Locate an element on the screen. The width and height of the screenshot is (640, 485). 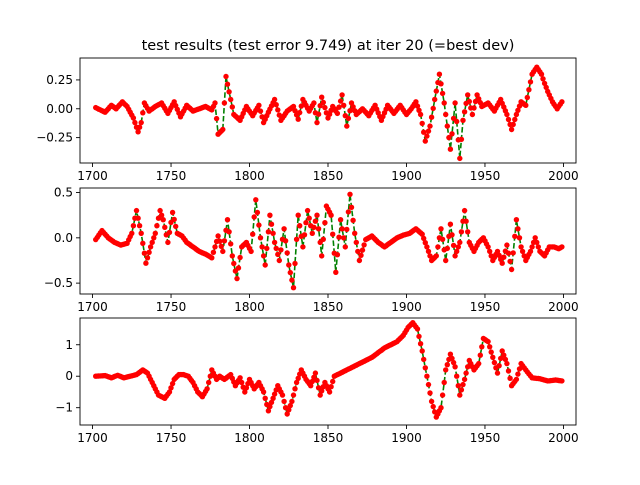
y-tick-label: 0.00 is located at coordinates (59, 109).